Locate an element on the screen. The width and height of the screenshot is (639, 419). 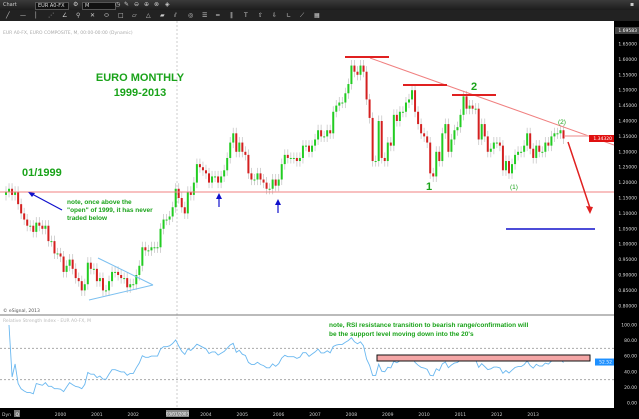
pitchfork-tool-icon: ⚲ is located at coordinates (78, 15).